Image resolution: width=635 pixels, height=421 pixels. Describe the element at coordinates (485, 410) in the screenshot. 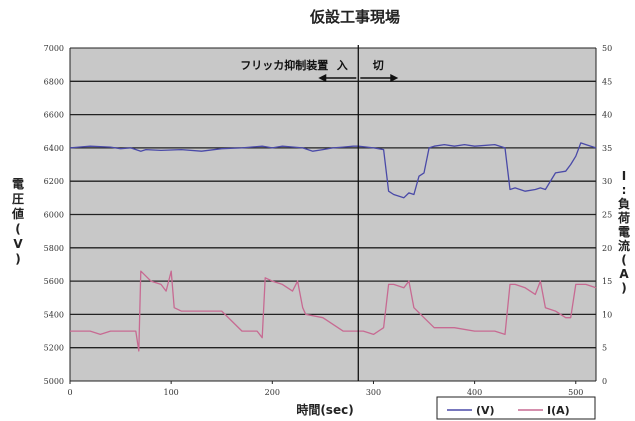

I see `legend-voltage-label: (V)` at that location.